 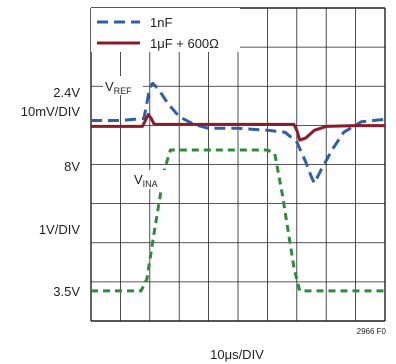 I want to click on x-axis-label: 10μs/DIV, so click(x=237, y=354).